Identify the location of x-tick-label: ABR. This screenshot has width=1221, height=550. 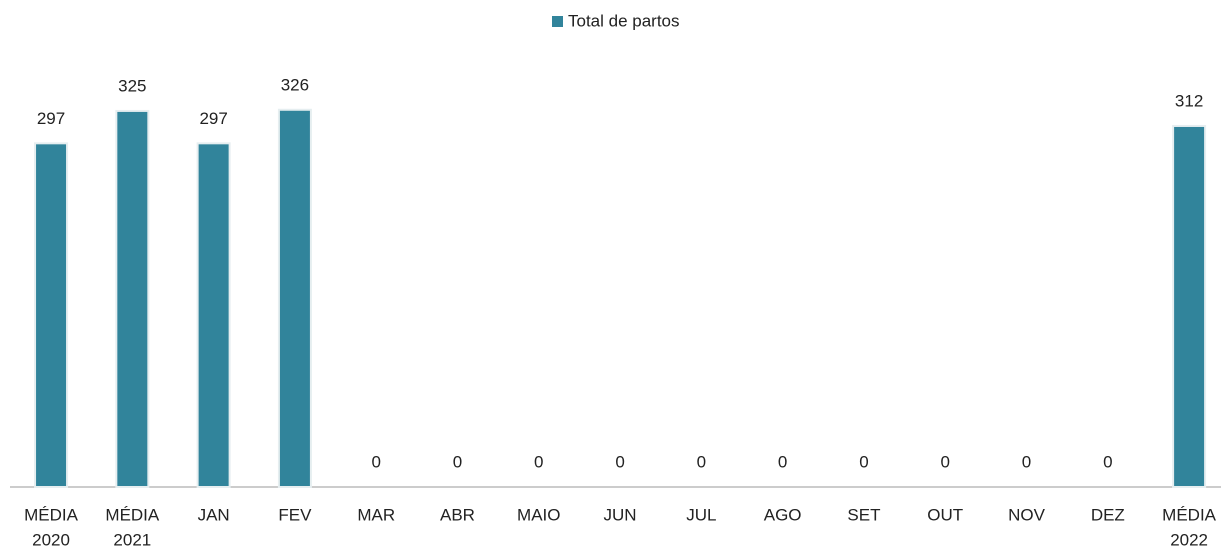
(457, 514).